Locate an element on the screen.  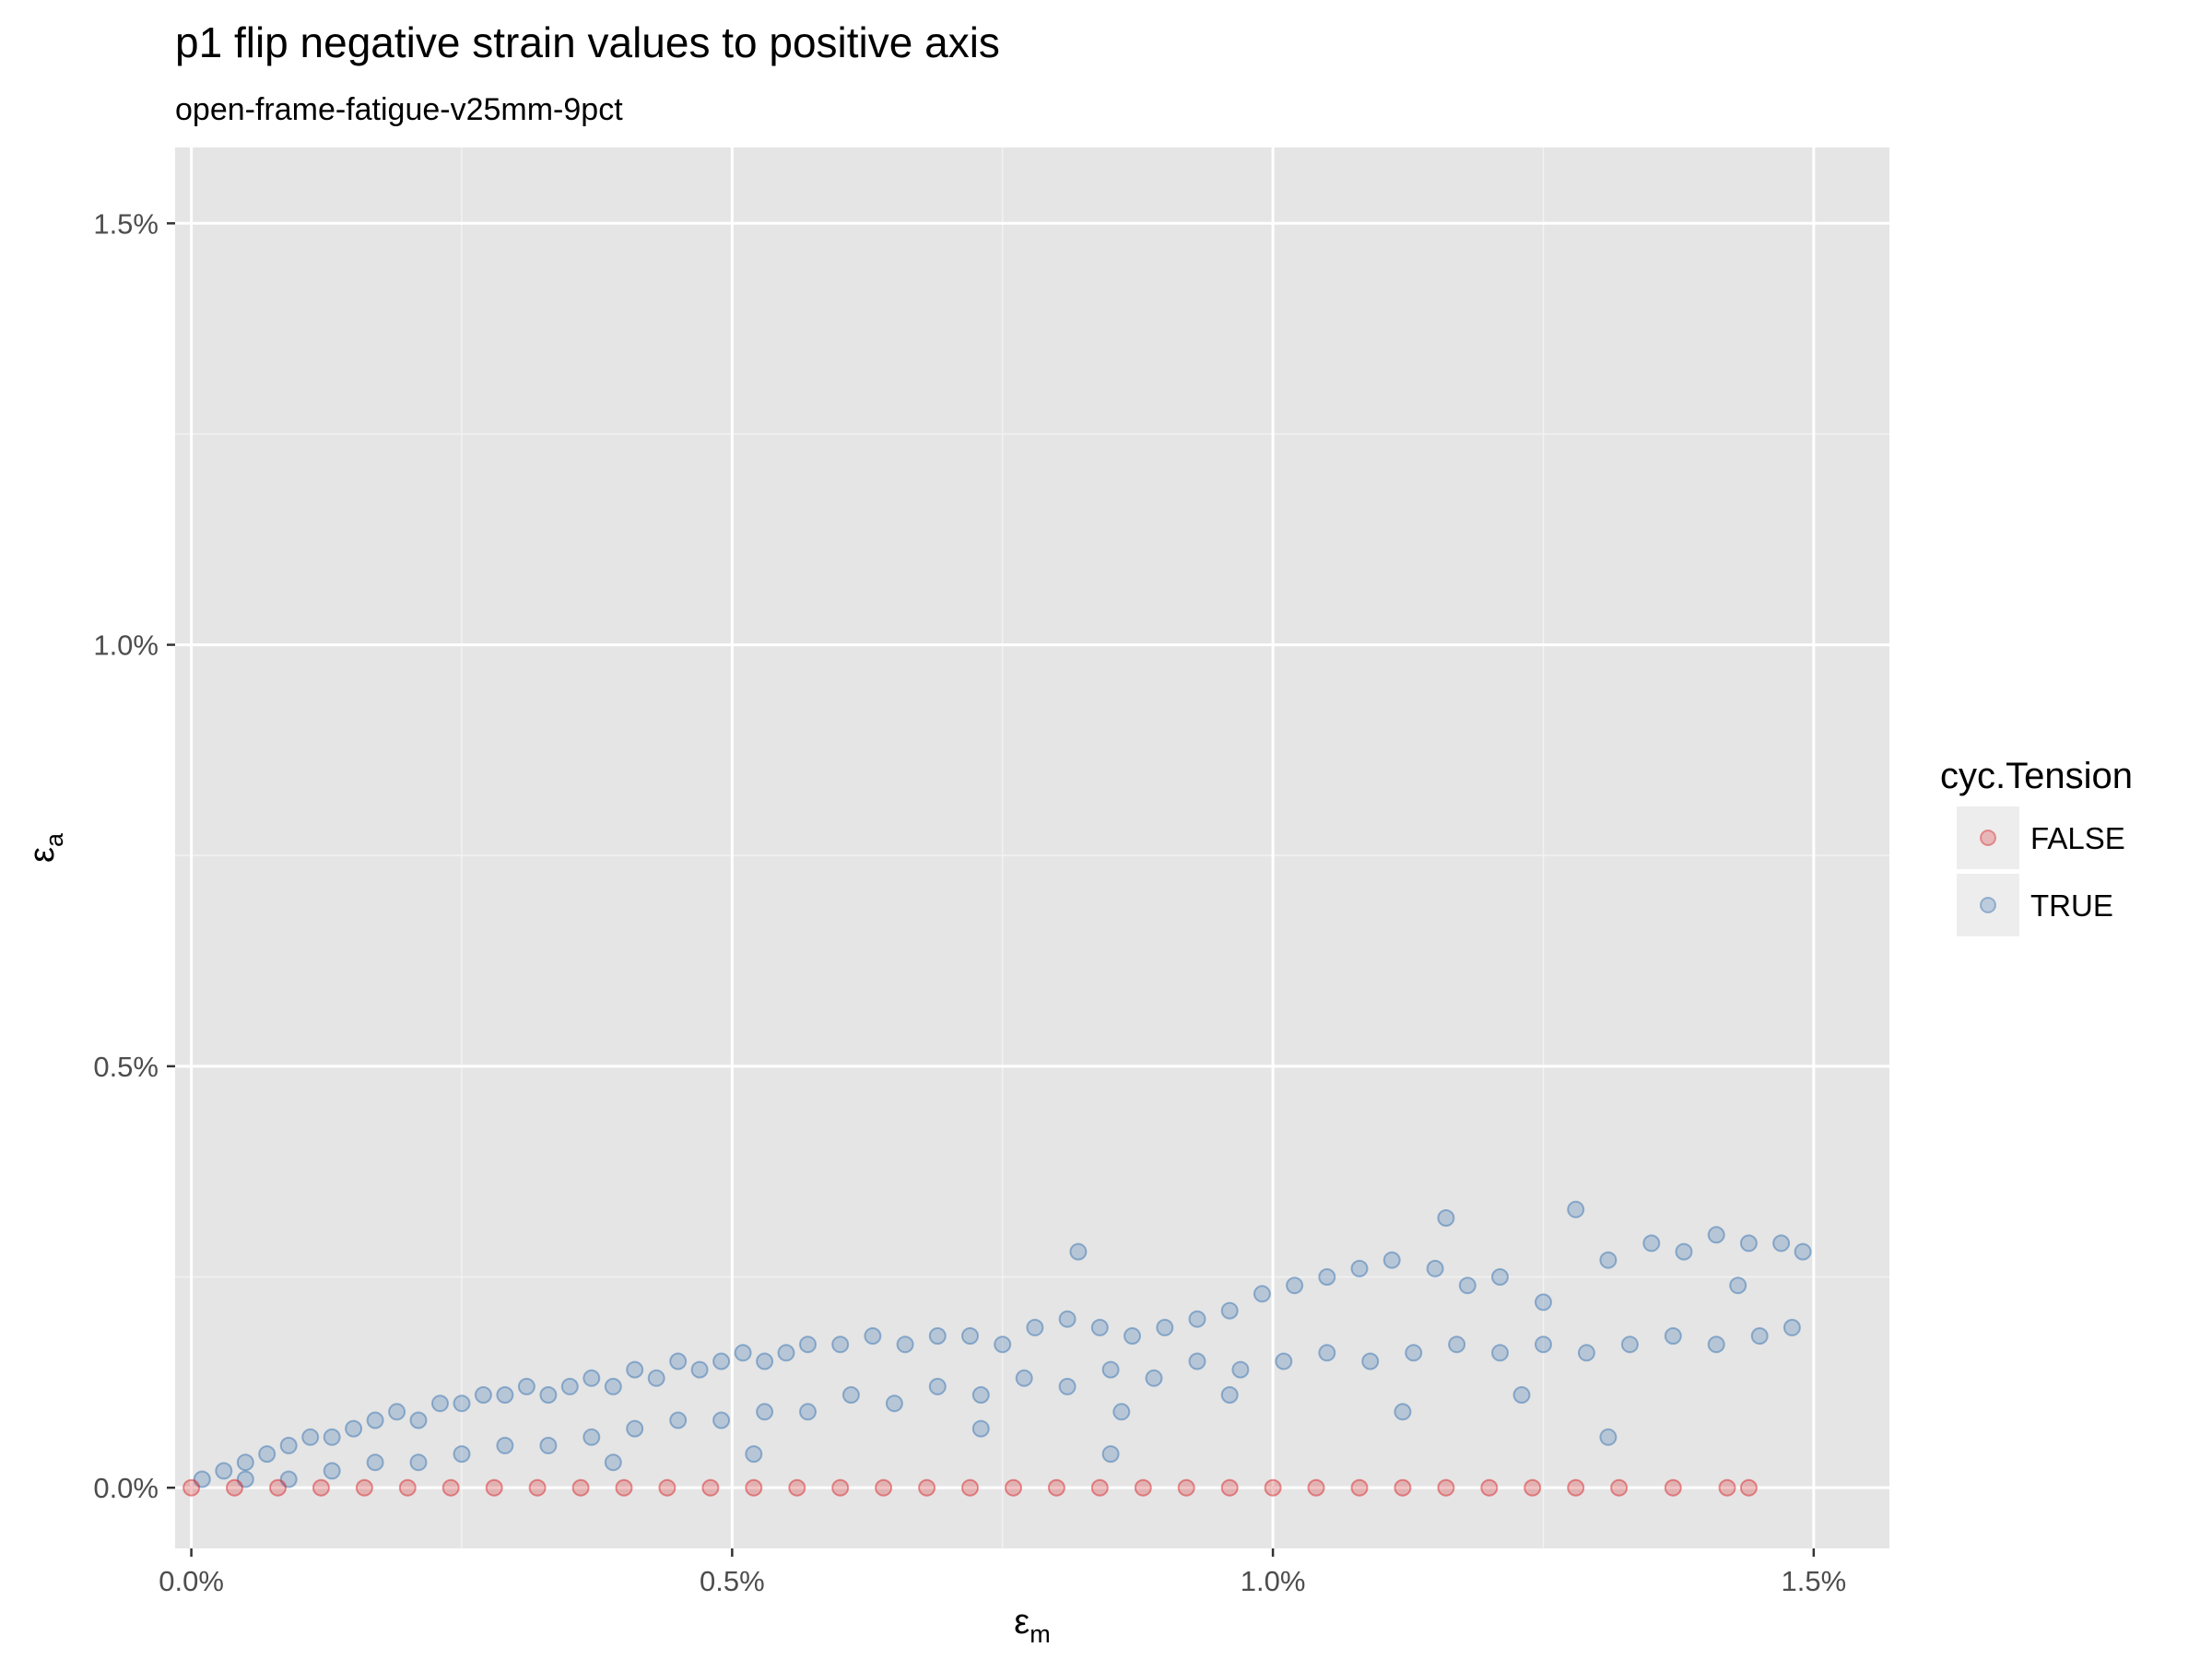
points-layer is located at coordinates (997, 1348).